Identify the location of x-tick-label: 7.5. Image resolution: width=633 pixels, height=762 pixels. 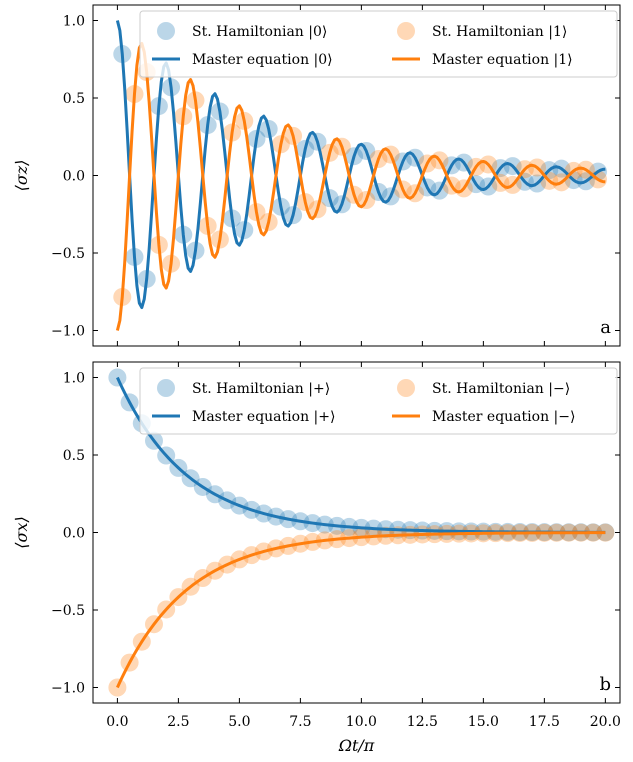
(300, 722).